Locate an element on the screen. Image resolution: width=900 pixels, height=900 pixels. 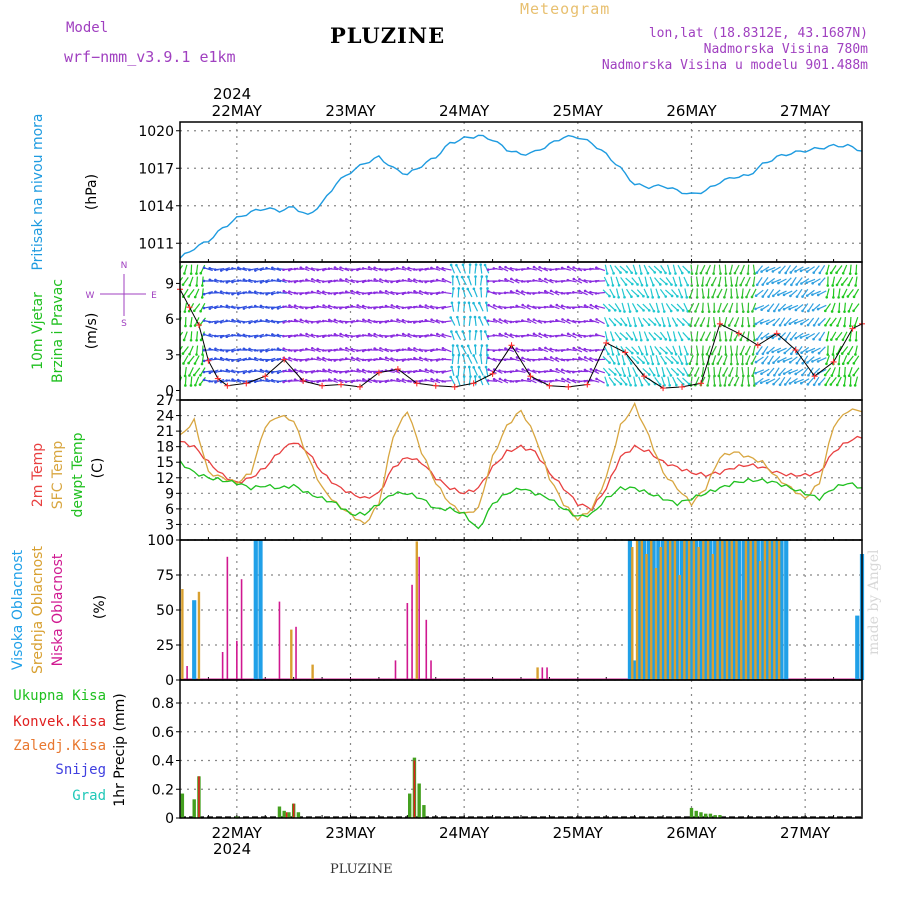
pressure-line is located at coordinates (521, 196).